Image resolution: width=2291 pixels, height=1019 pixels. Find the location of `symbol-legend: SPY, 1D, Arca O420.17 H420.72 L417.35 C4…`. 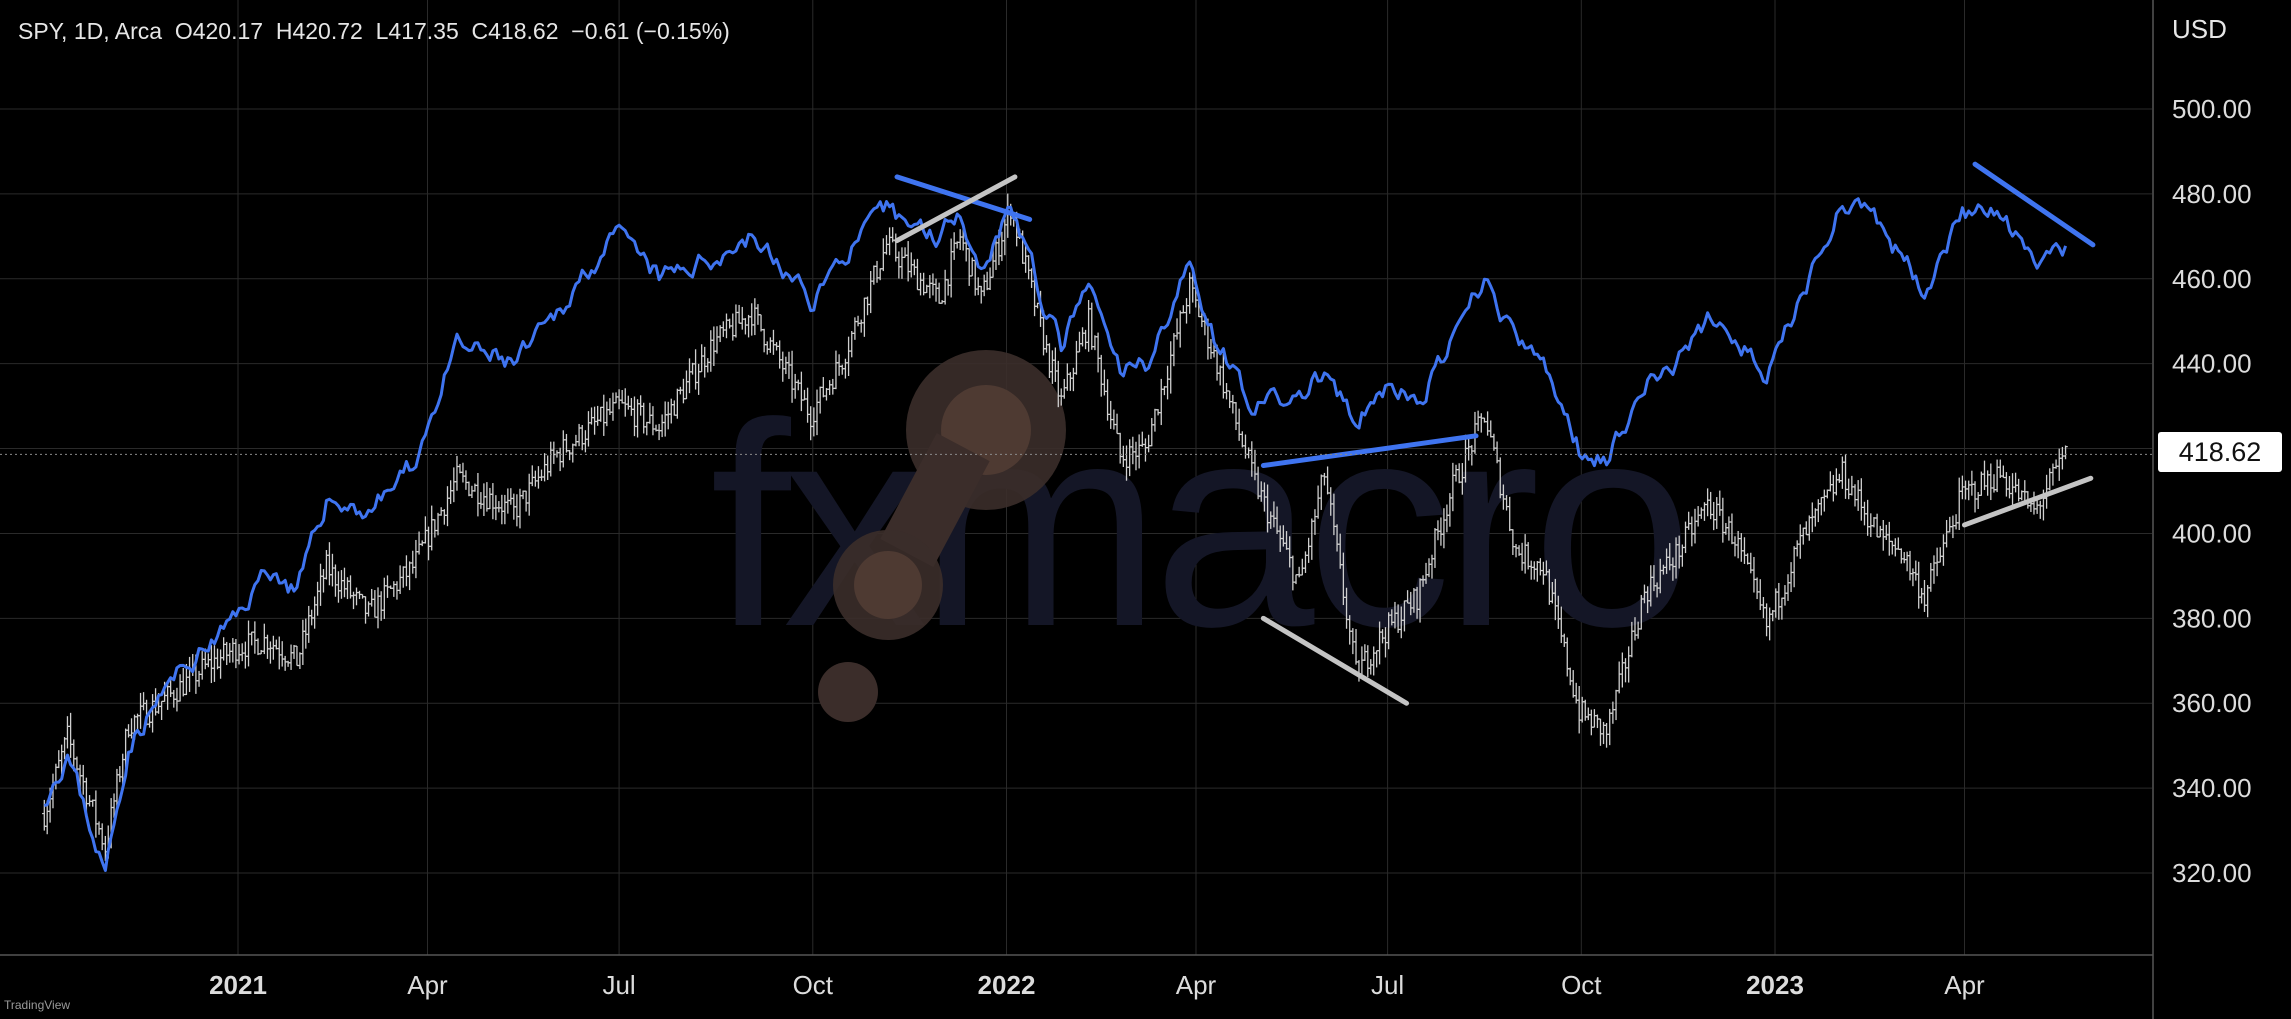

symbol-legend: SPY, 1D, Arca O420.17 H420.72 L417.35 C4… is located at coordinates (374, 31).